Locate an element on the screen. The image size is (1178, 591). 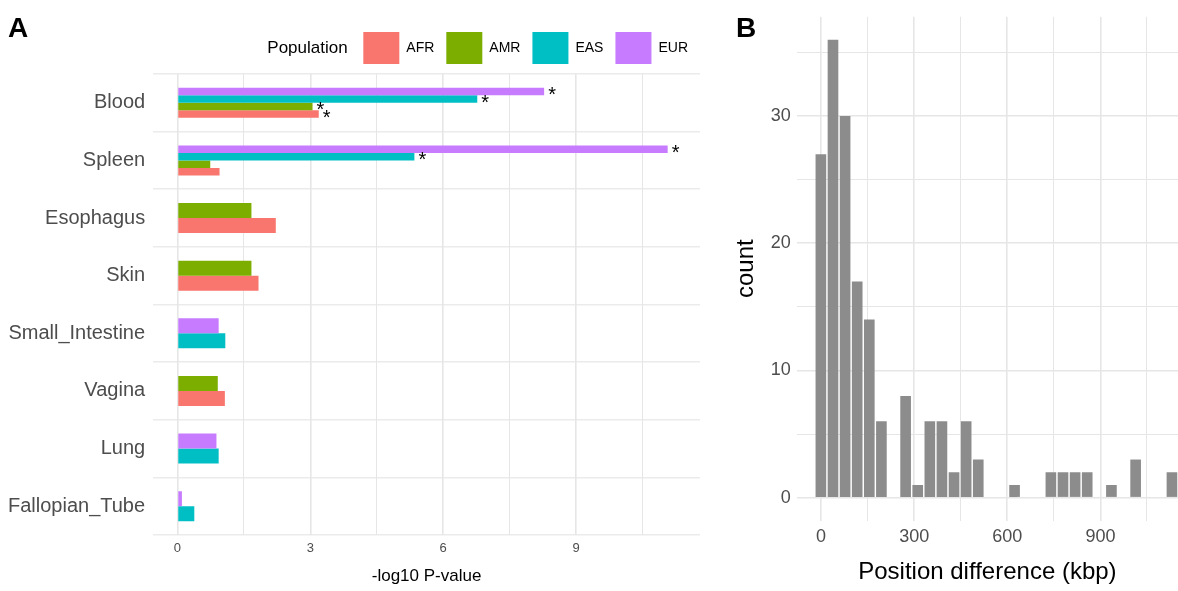
y-tick-label: 0 is located at coordinates (785, 496).